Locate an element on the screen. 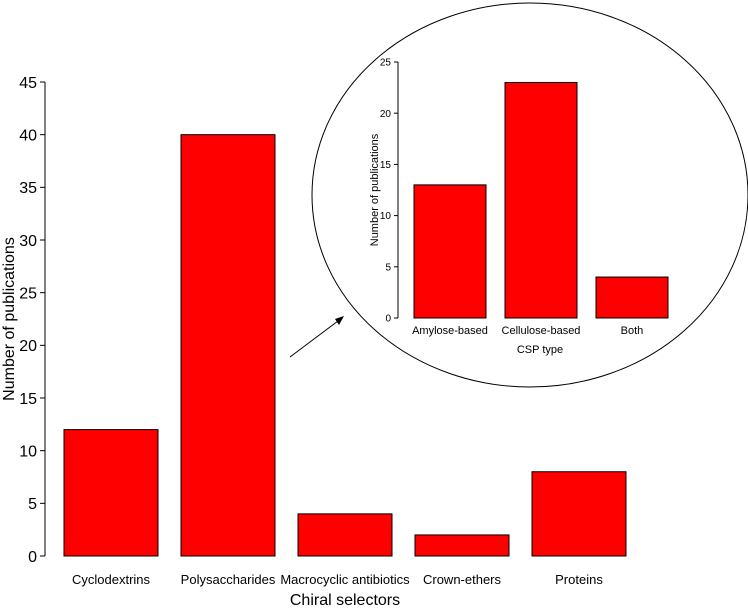 Image resolution: width=748 pixels, height=608 pixels. main-y-axis-label: Number of publications is located at coordinates (9, 319).